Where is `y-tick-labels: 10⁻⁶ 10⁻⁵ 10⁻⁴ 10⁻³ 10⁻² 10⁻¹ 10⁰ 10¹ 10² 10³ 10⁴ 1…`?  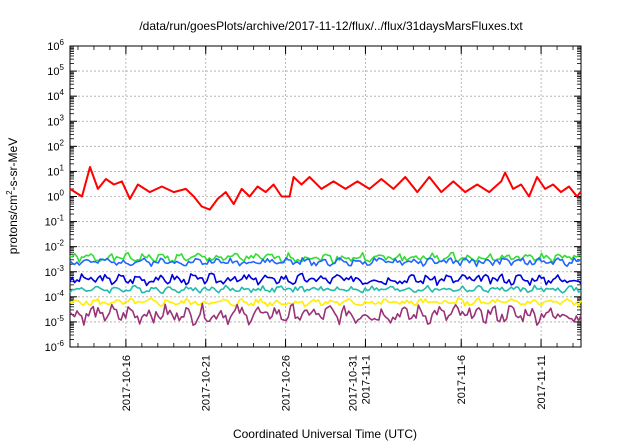 y-tick-labels: 10⁻⁶ 10⁻⁵ 10⁻⁴ 10⁻³ 10⁻² 10⁻¹ 10⁰ 10¹ 10² 10³ 10⁴ 1… is located at coordinates (55, 196).